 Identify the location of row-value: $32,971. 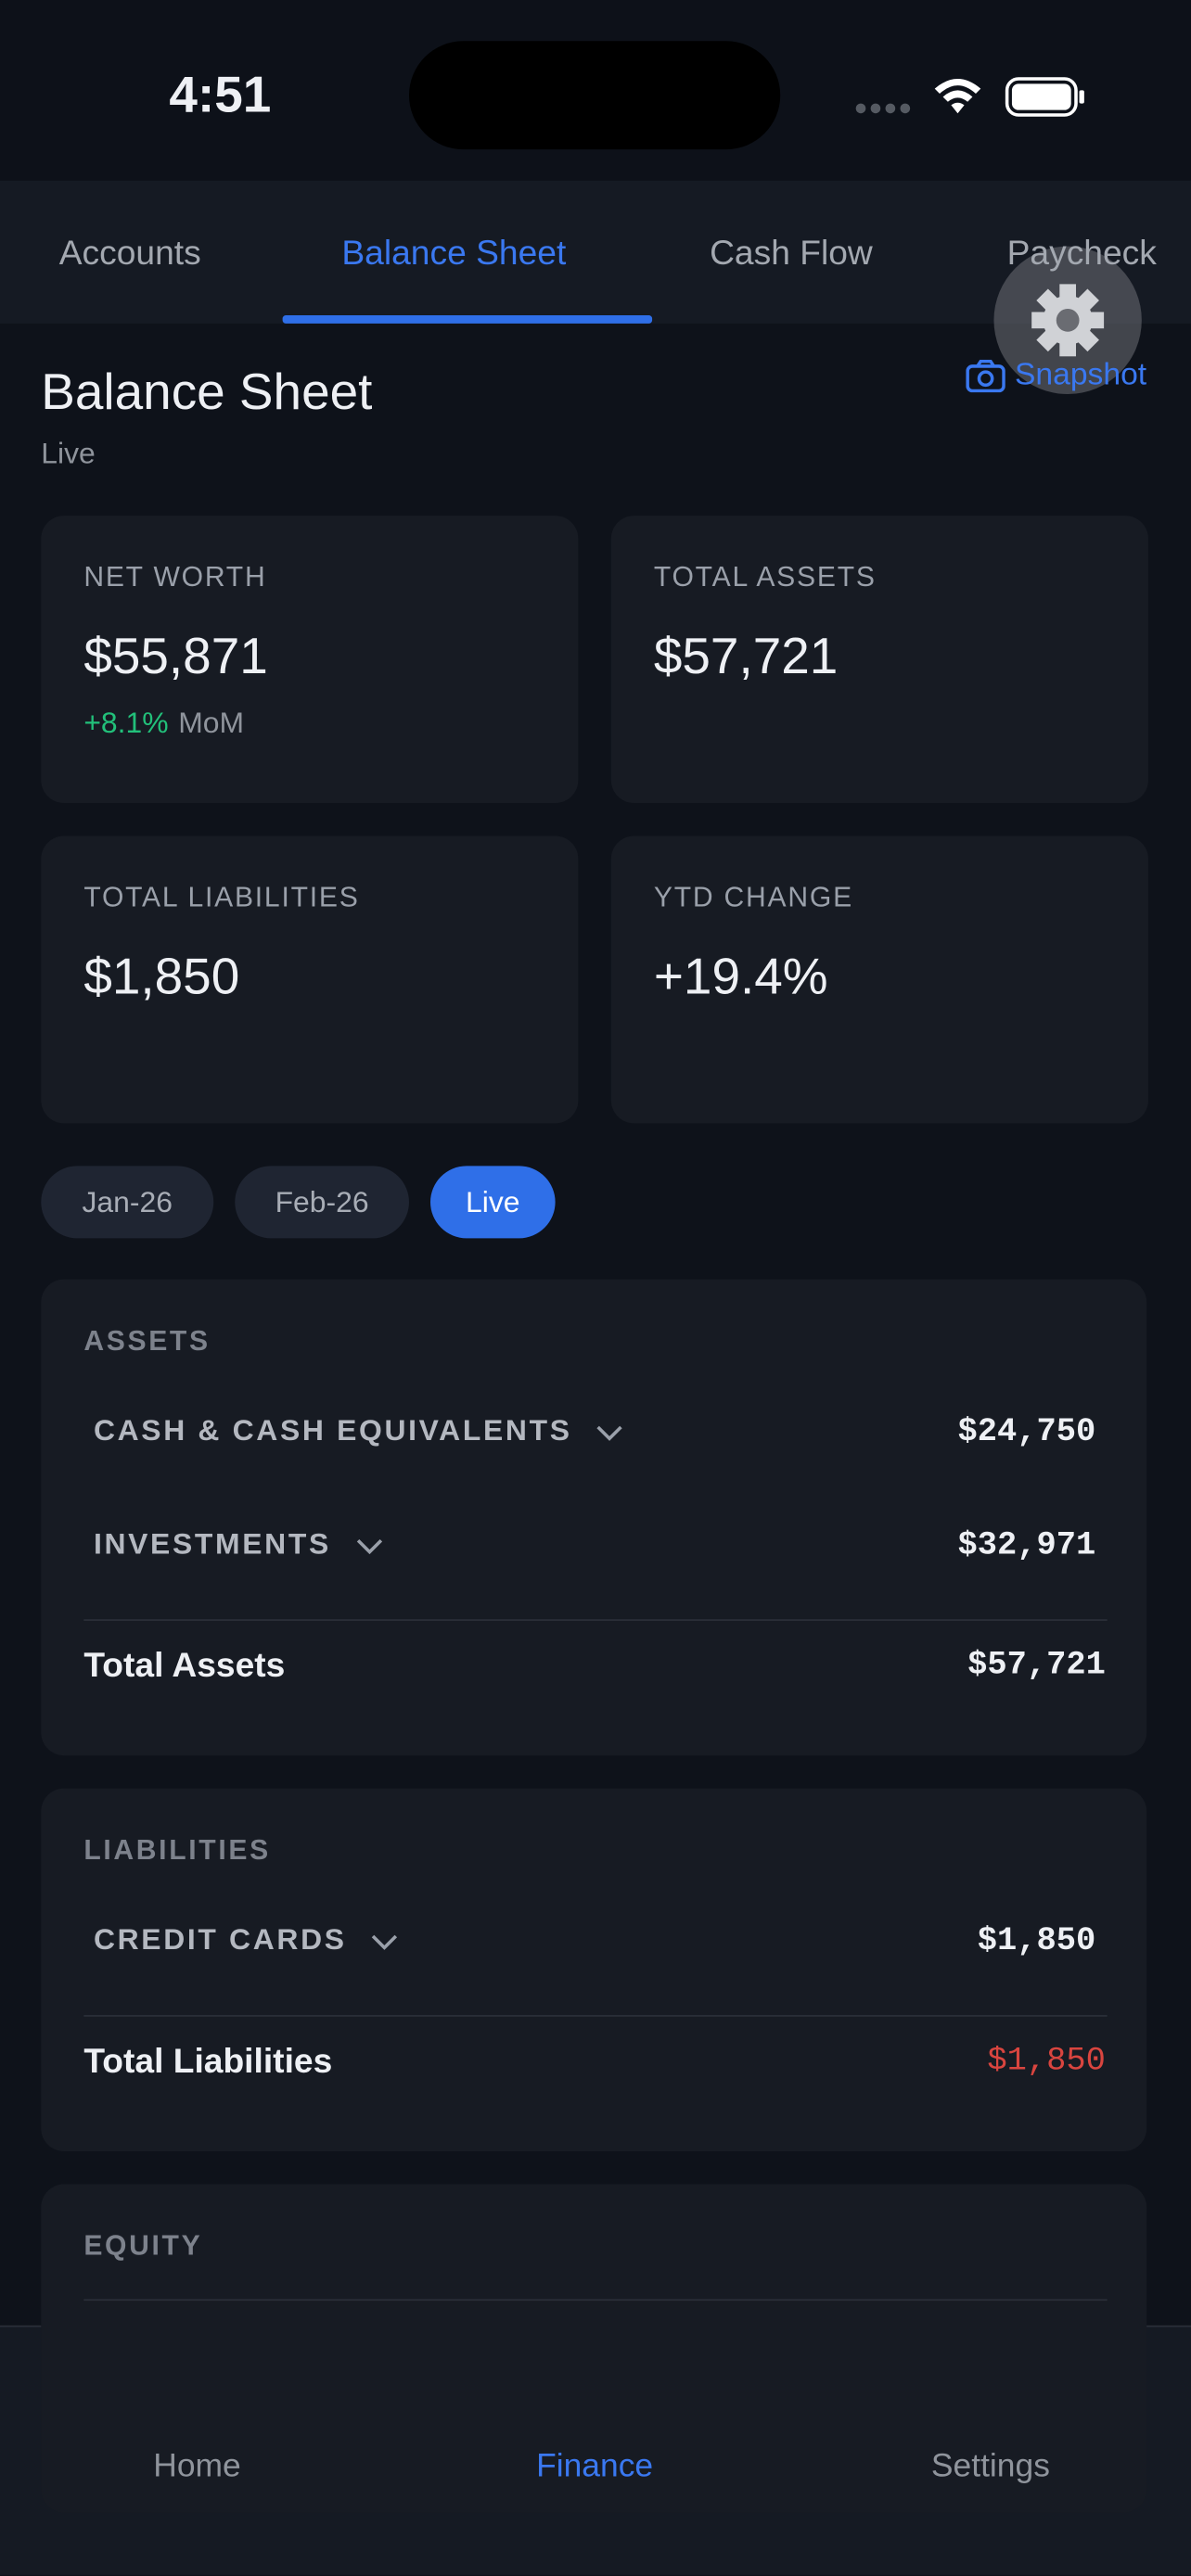
(1026, 1546).